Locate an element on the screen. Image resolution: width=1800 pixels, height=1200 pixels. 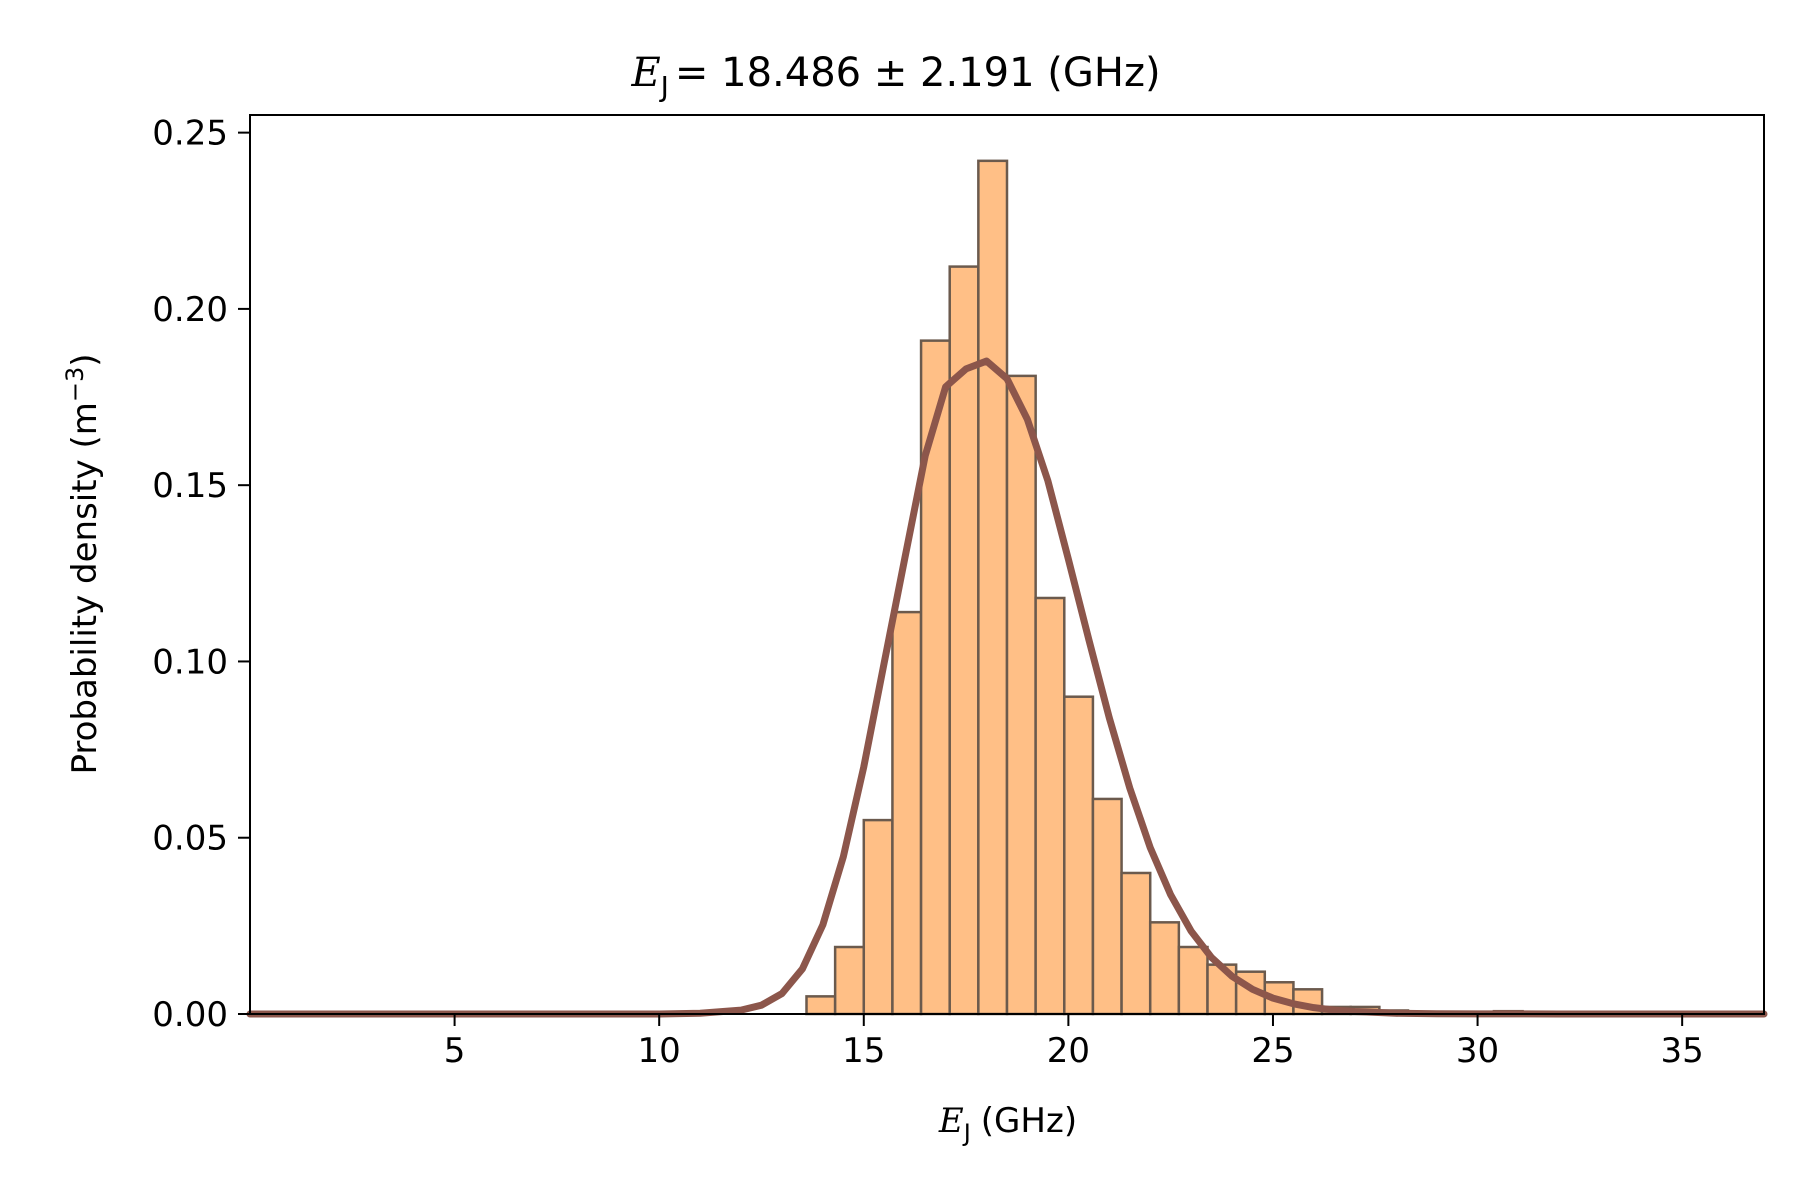
xlabel-symbol: E is located at coordinates (951, 1121).